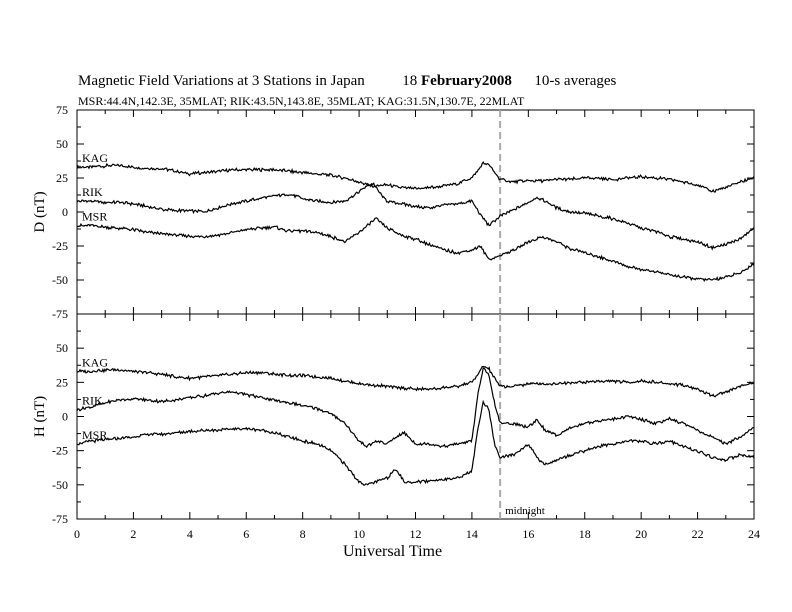 The height and width of the screenshot is (612, 792). What do you see at coordinates (528, 534) in the screenshot?
I see `x-tick-label: 16` at bounding box center [528, 534].